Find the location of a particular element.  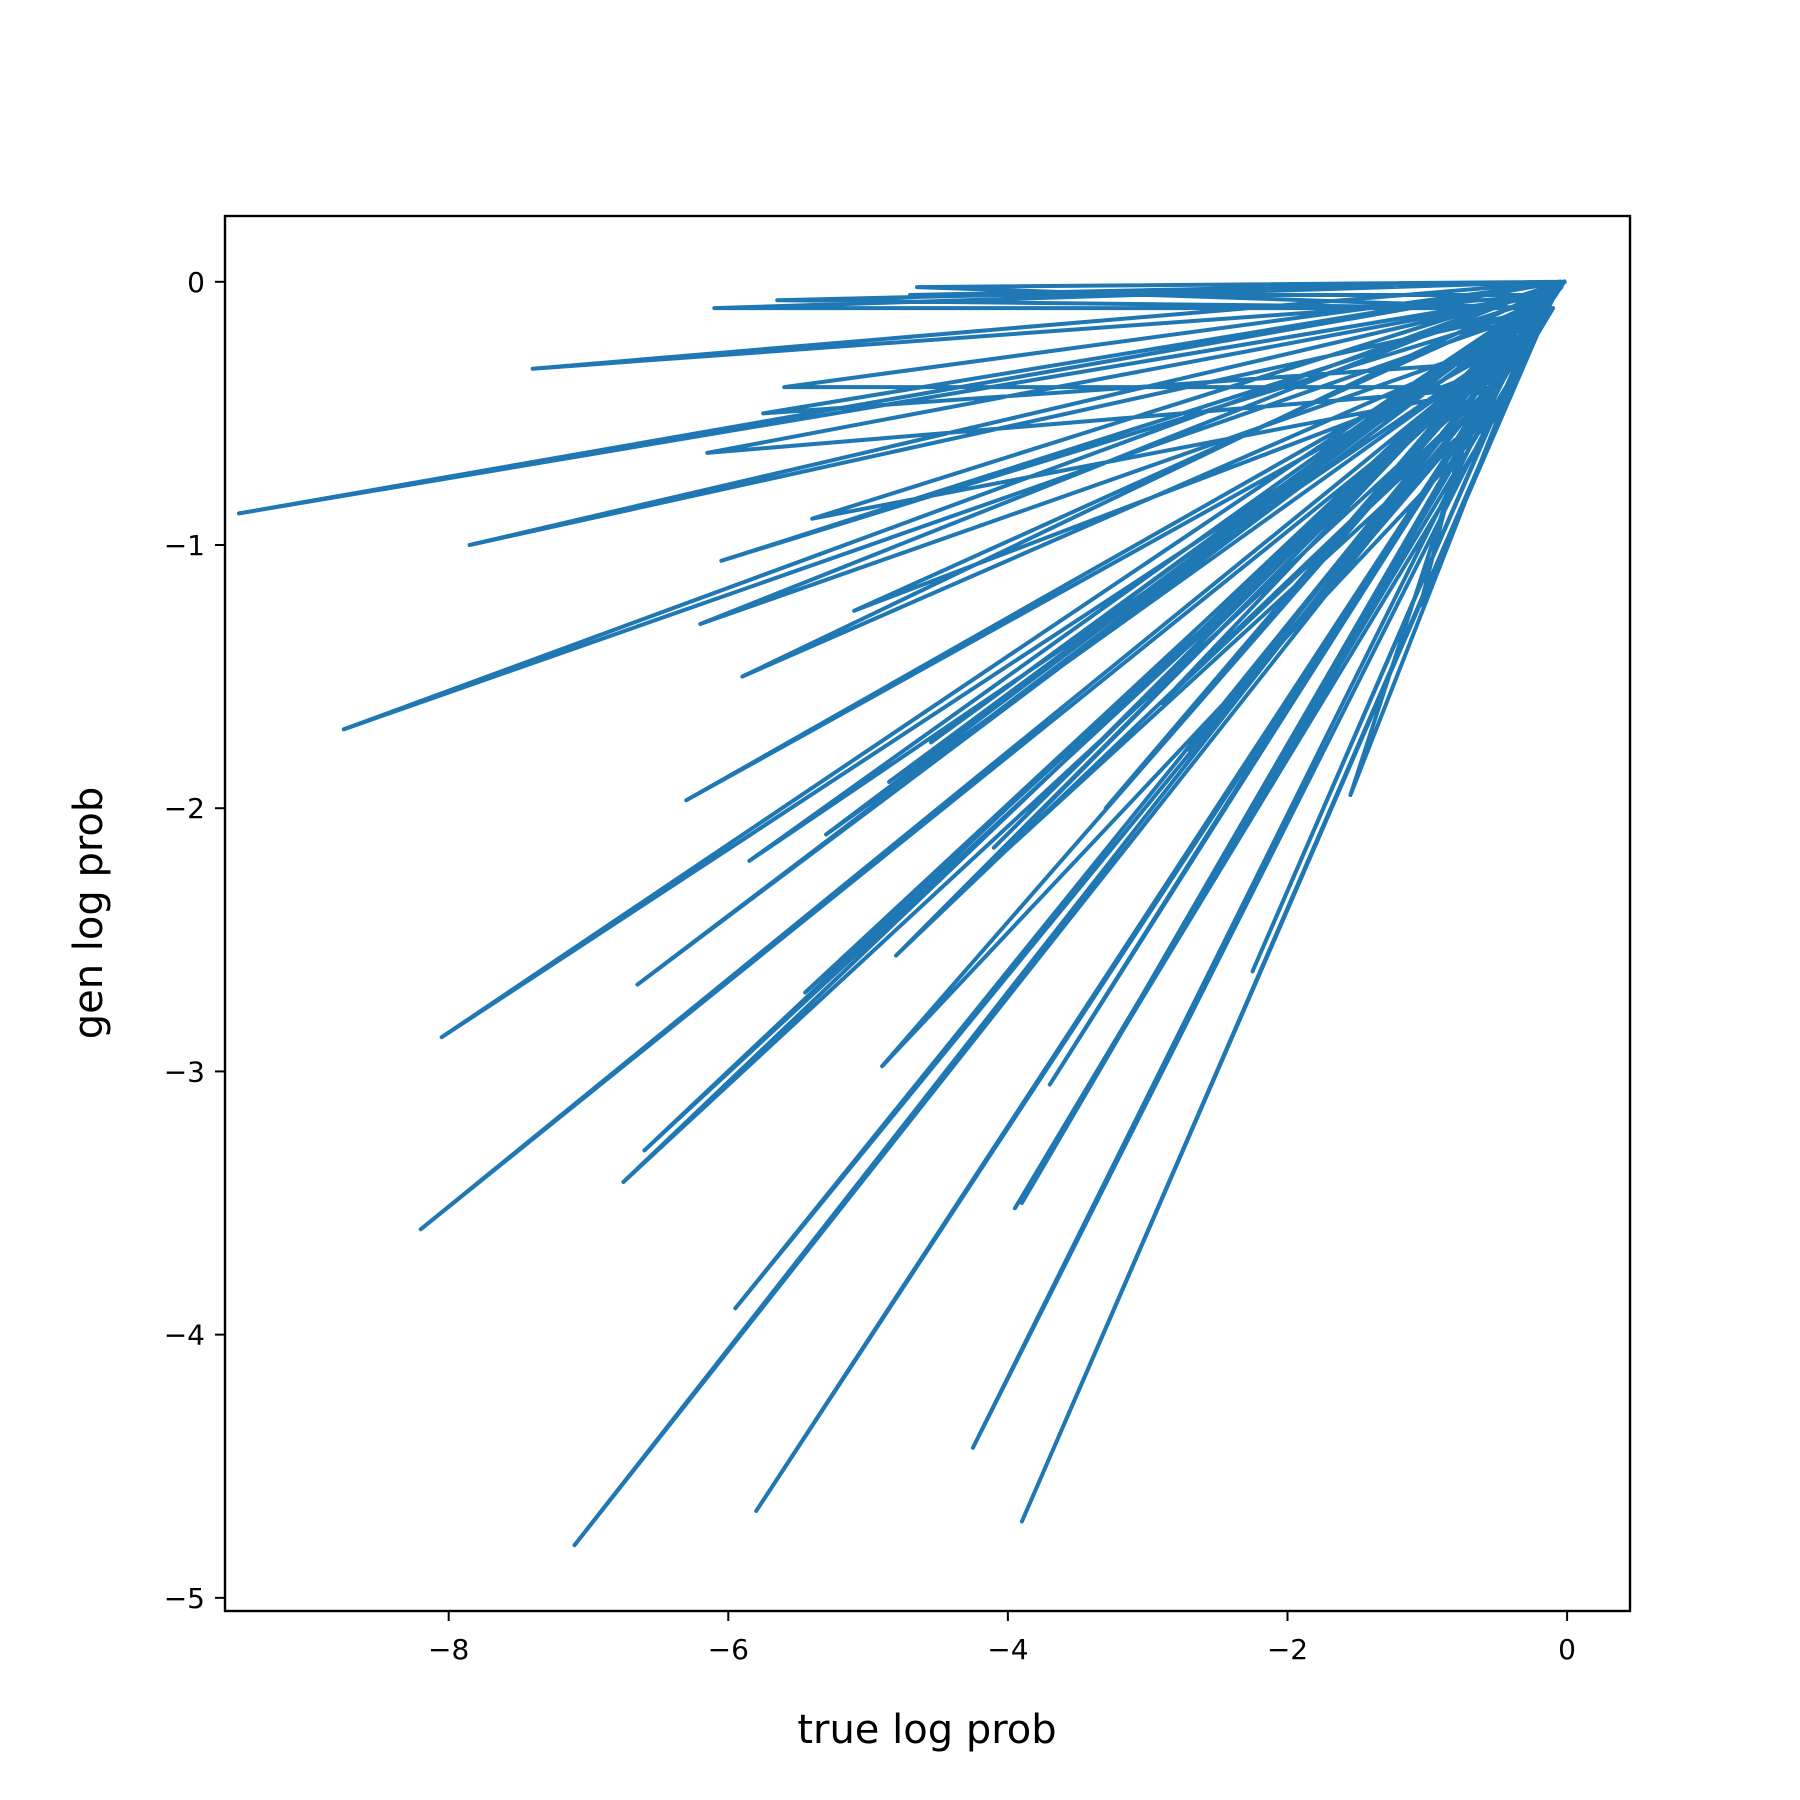

x-axis: −8 −6 −4 −2 0 is located at coordinates (1002, 1638).